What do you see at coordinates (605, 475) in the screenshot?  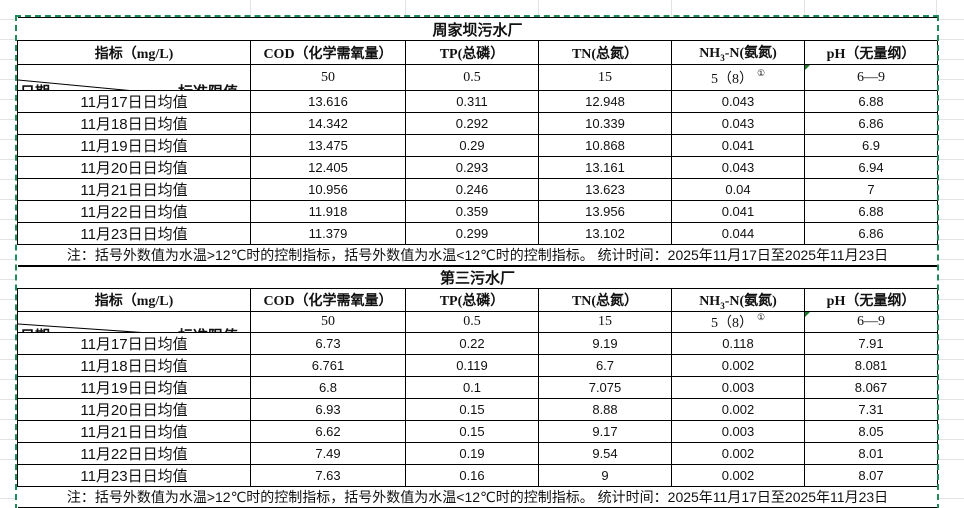 I see `cell-tn: 9` at bounding box center [605, 475].